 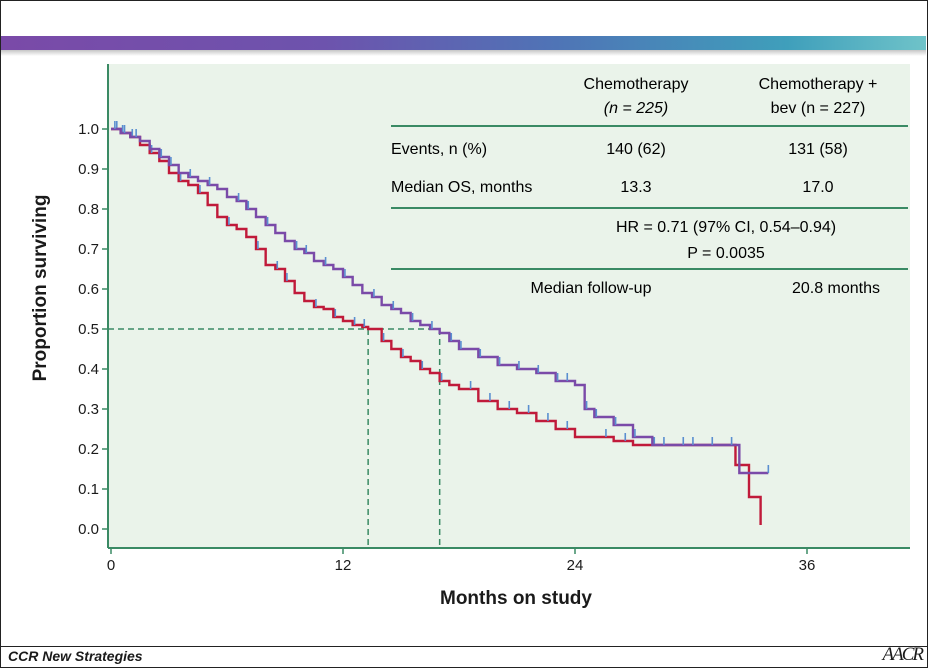 What do you see at coordinates (461, 187) in the screenshot?
I see `table-row-median-label: Median OS, months` at bounding box center [461, 187].